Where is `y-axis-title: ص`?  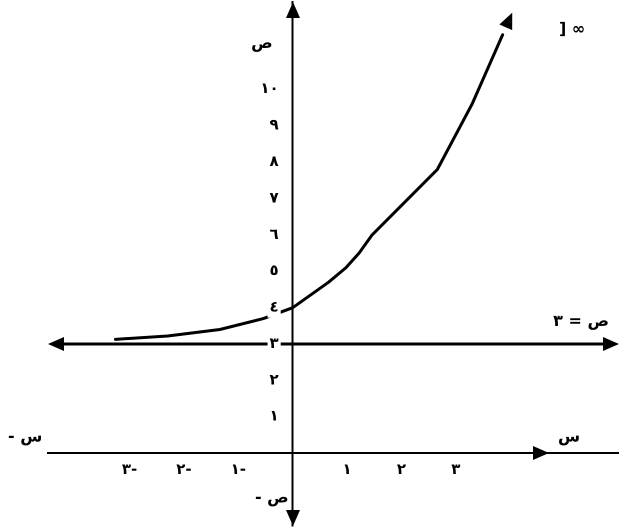 y-axis-title: ص is located at coordinates (262, 42).